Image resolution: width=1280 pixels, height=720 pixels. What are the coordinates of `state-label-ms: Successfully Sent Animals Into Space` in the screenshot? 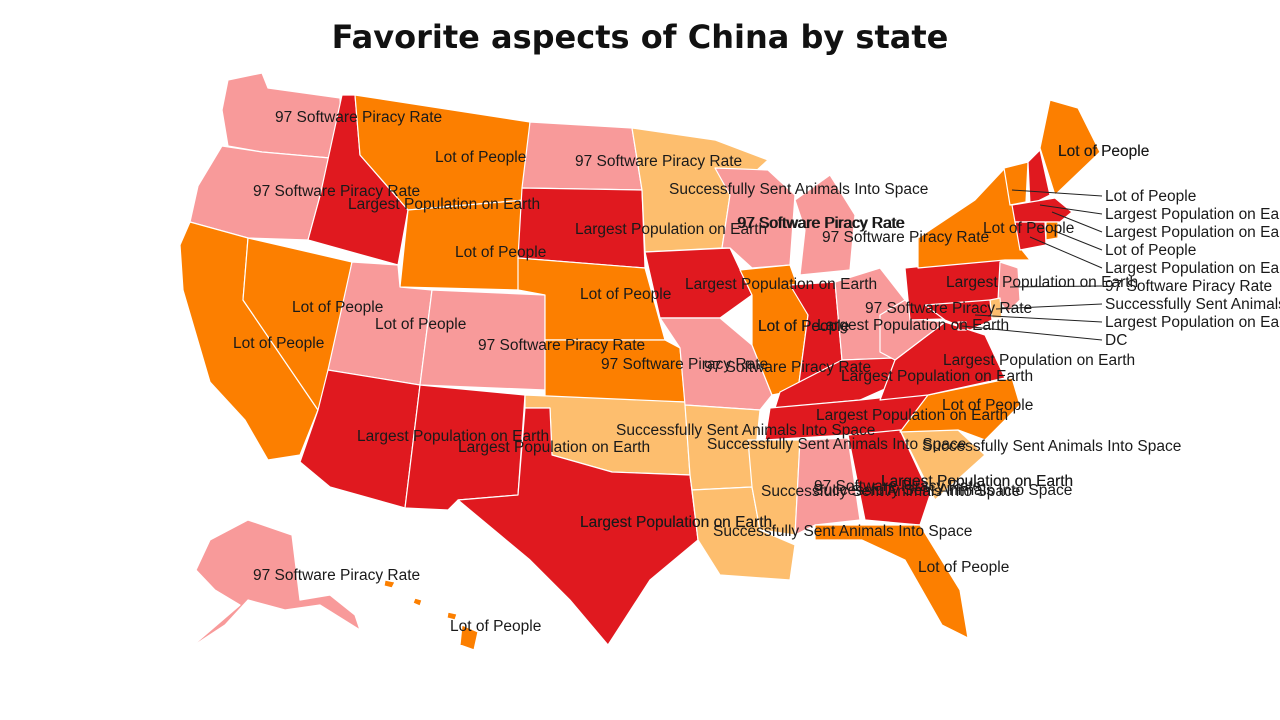 It's located at (890, 491).